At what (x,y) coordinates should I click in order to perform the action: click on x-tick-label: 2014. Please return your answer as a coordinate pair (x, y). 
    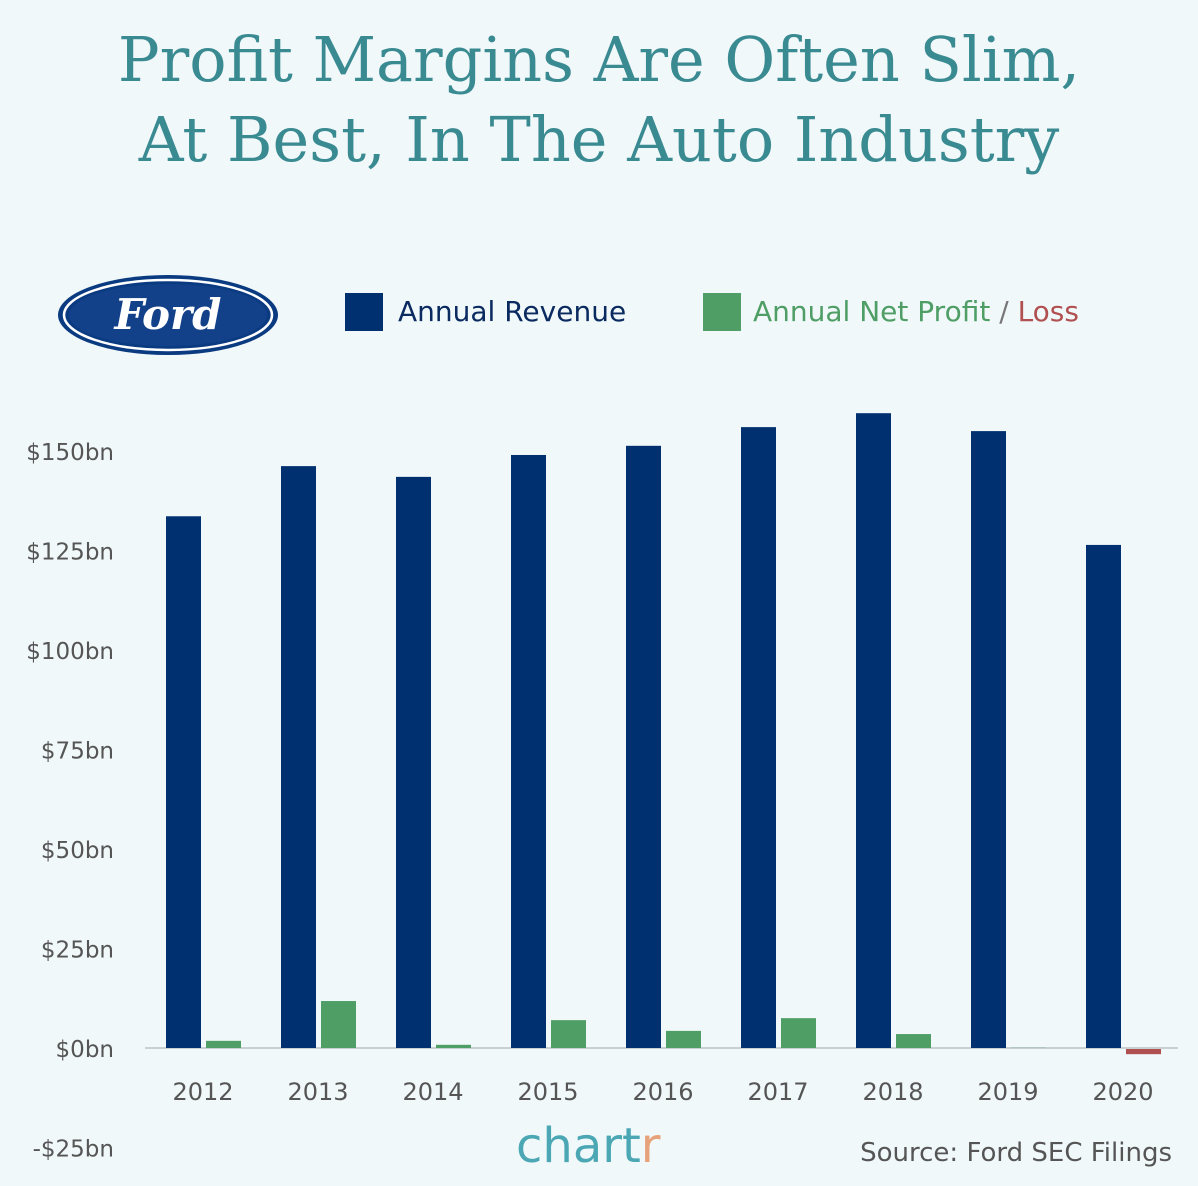
    Looking at the image, I should click on (432, 1092).